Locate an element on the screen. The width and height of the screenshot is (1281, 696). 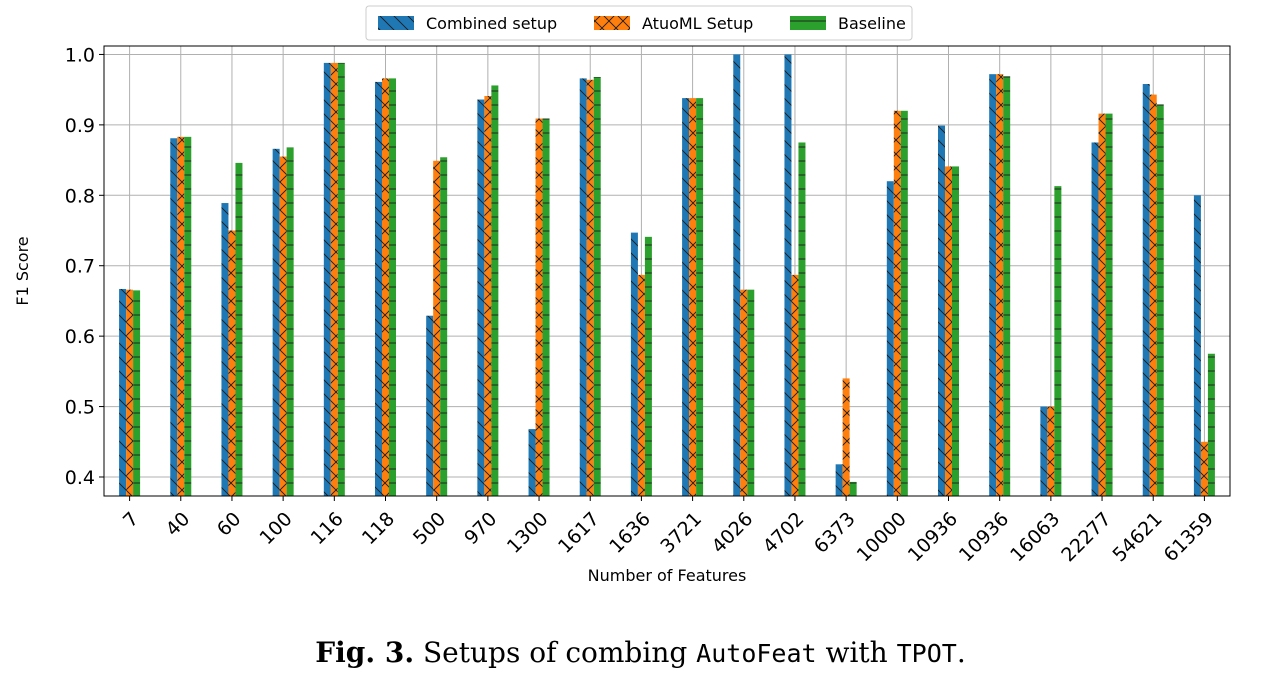
x-tick-label: 1636 is located at coordinates (630, 533).